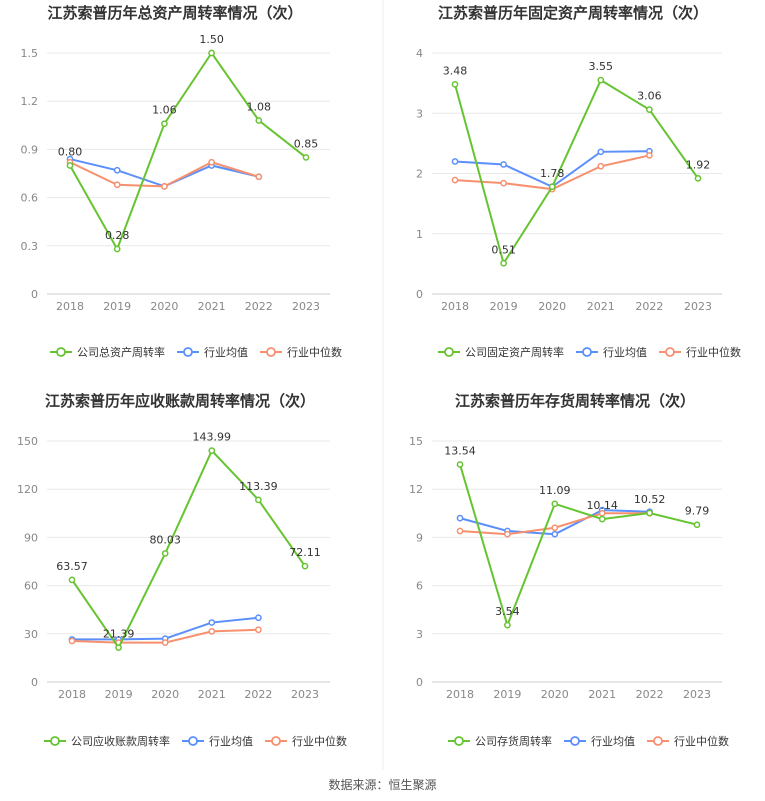  Describe the element at coordinates (121, 352) in the screenshot. I see `legend-label-company: 公司总资产周转率` at that location.